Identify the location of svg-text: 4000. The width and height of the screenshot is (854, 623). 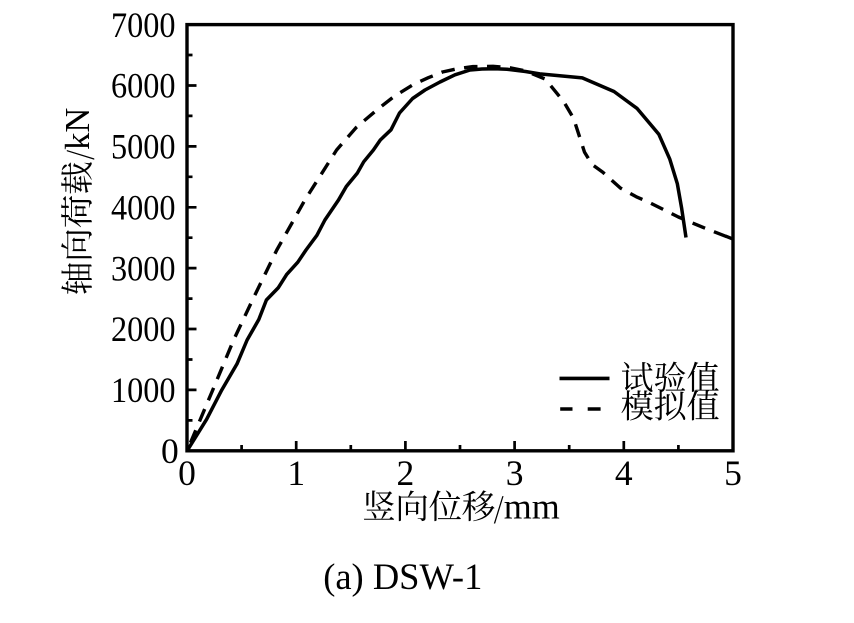
(143, 208).